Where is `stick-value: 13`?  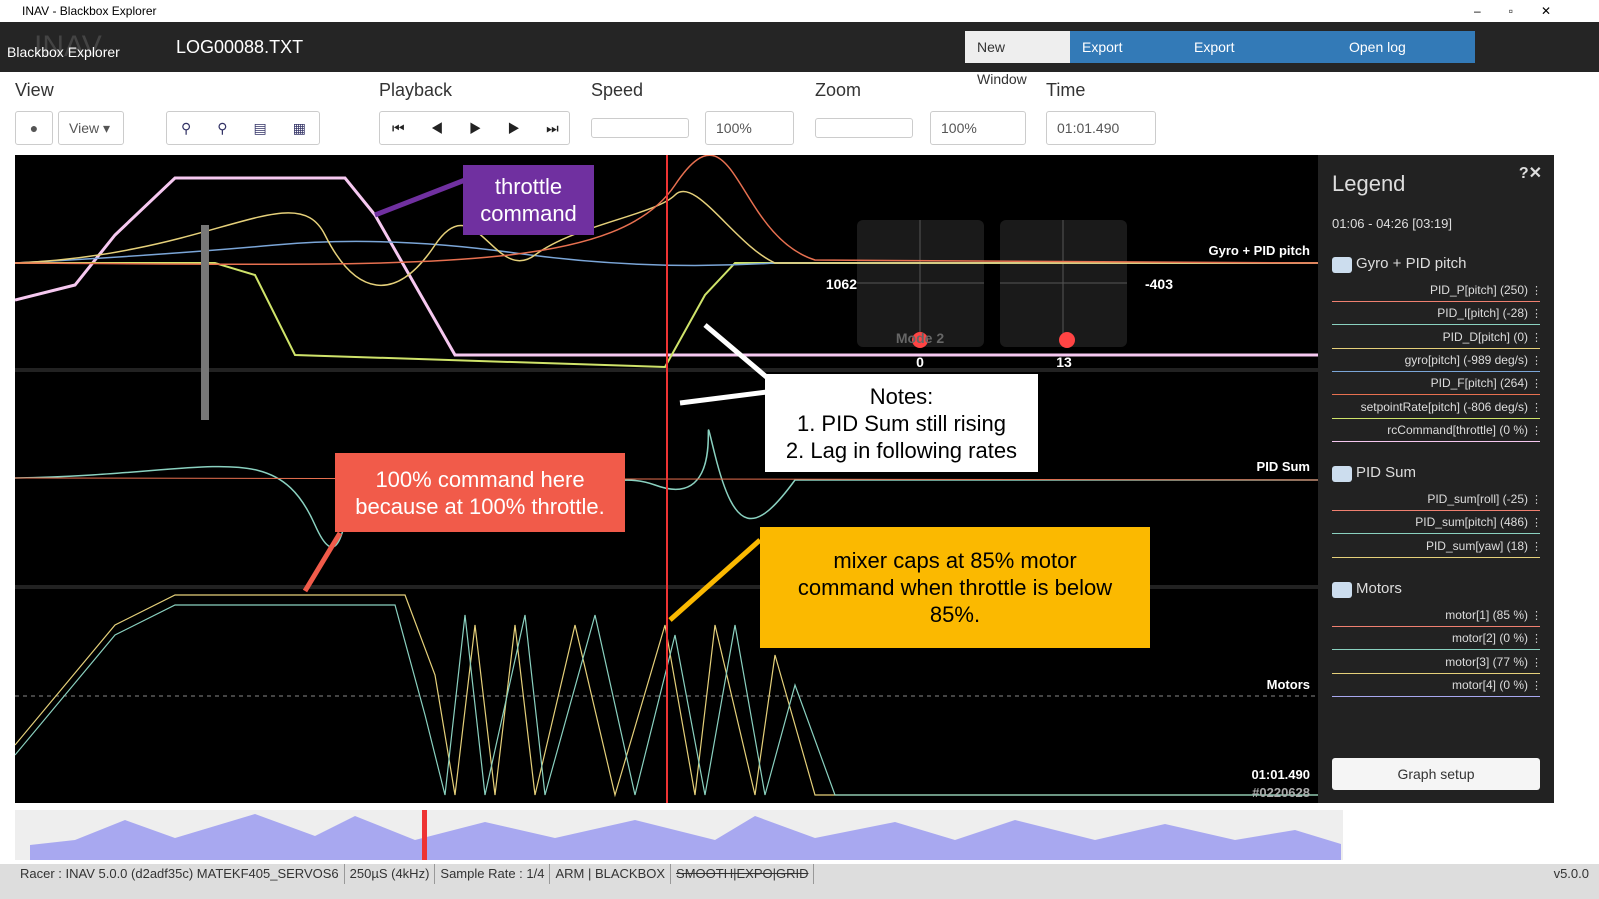 stick-value: 13 is located at coordinates (1064, 362).